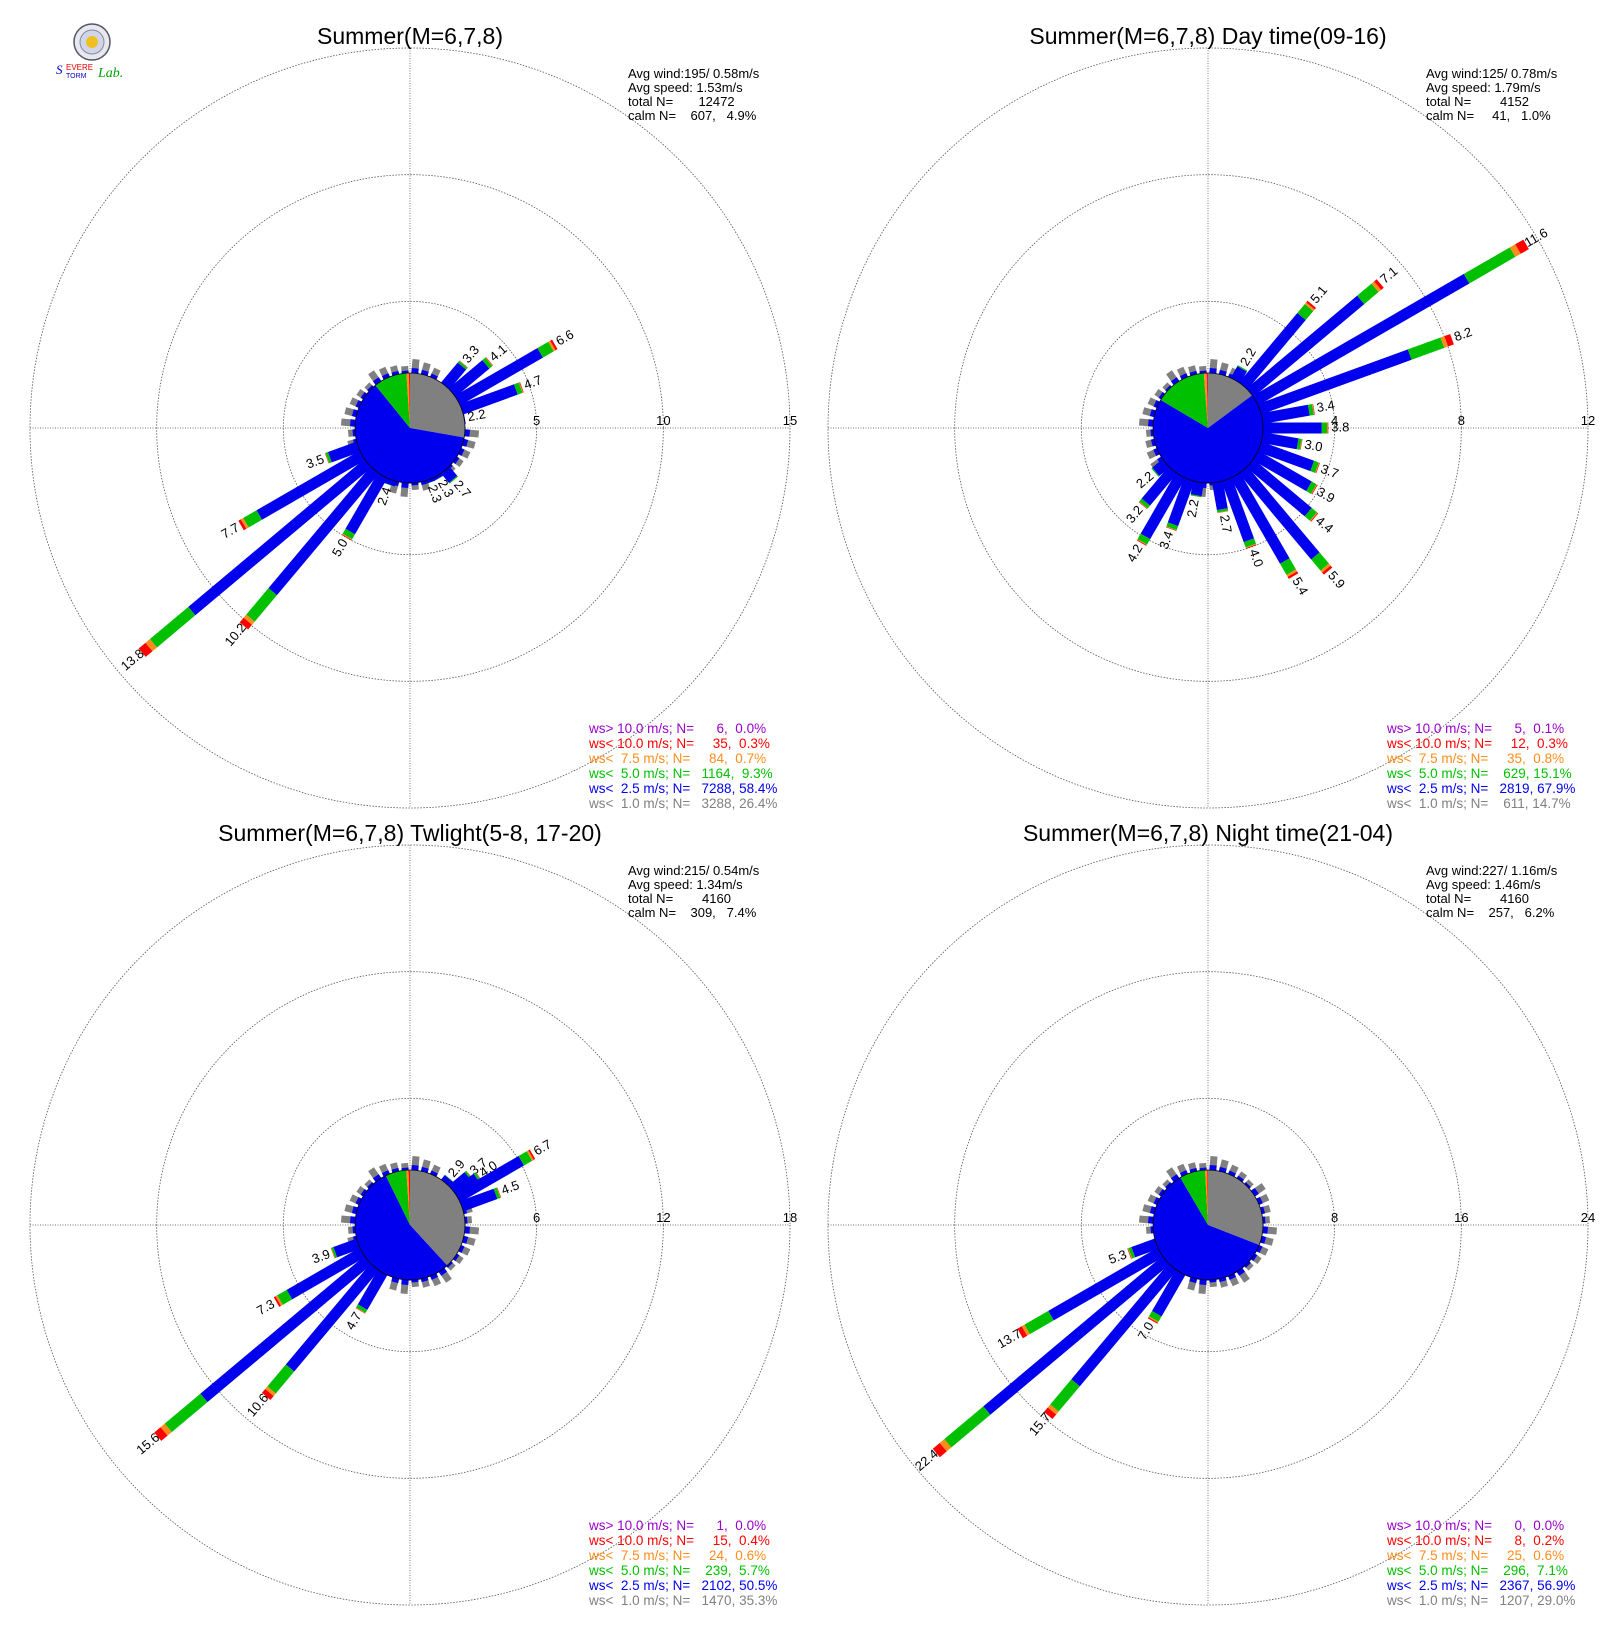  Describe the element at coordinates (1475, 728) in the screenshot. I see `legend-entry-purple: ws> 10.0 m/s; N= 5, 0.1%` at that location.